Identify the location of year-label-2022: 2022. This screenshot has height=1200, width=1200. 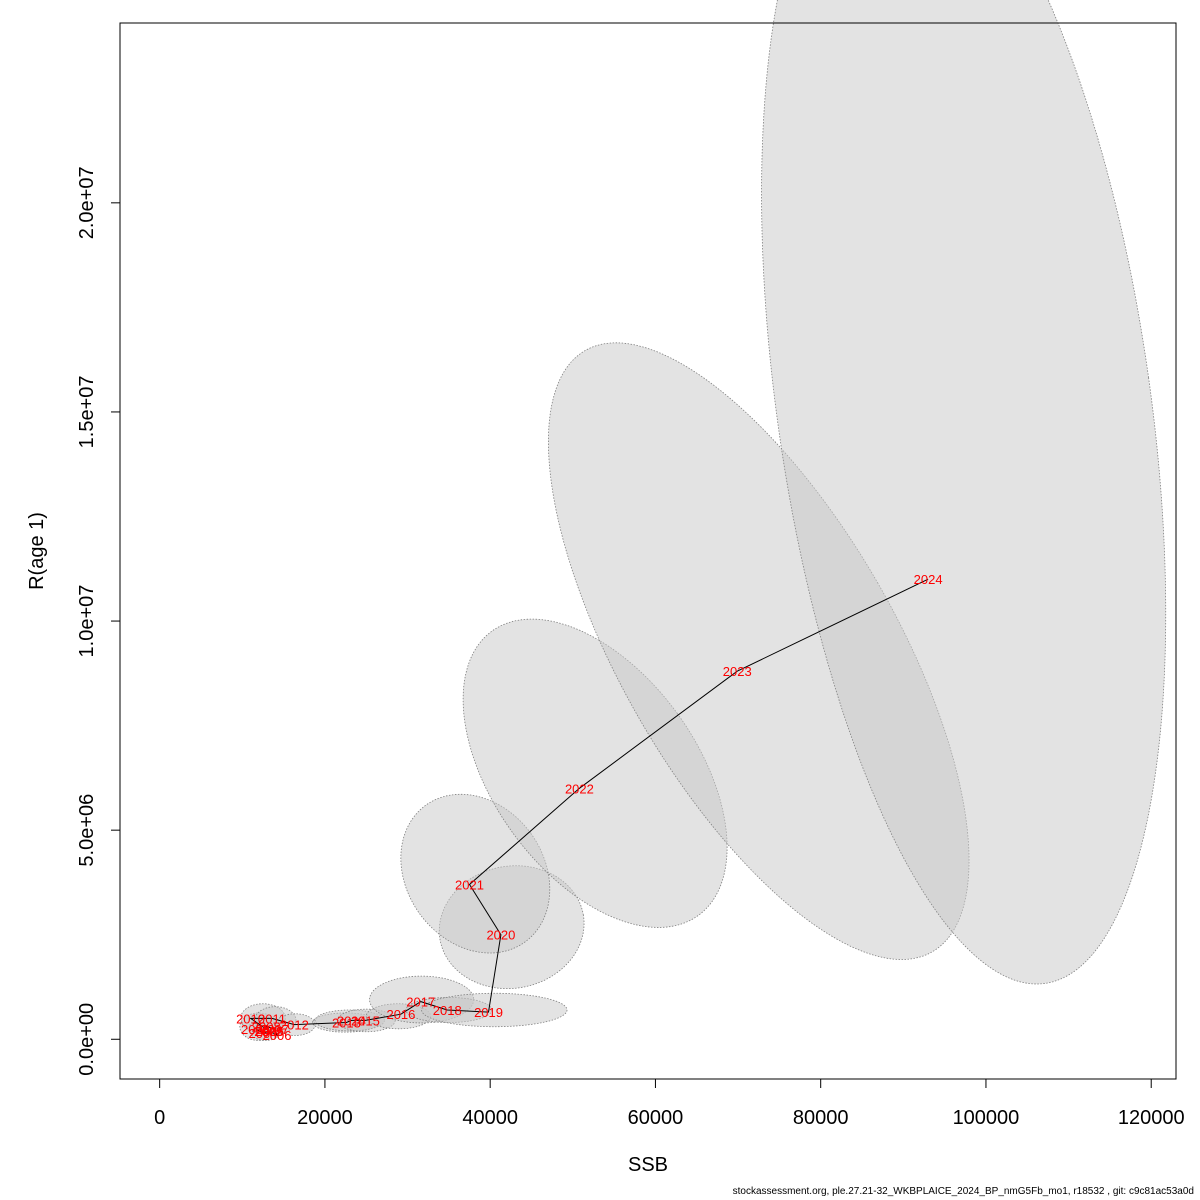
(579, 788).